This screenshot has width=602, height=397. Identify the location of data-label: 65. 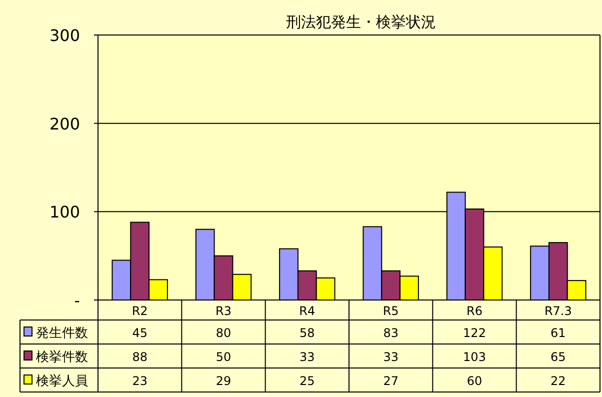
(558, 357).